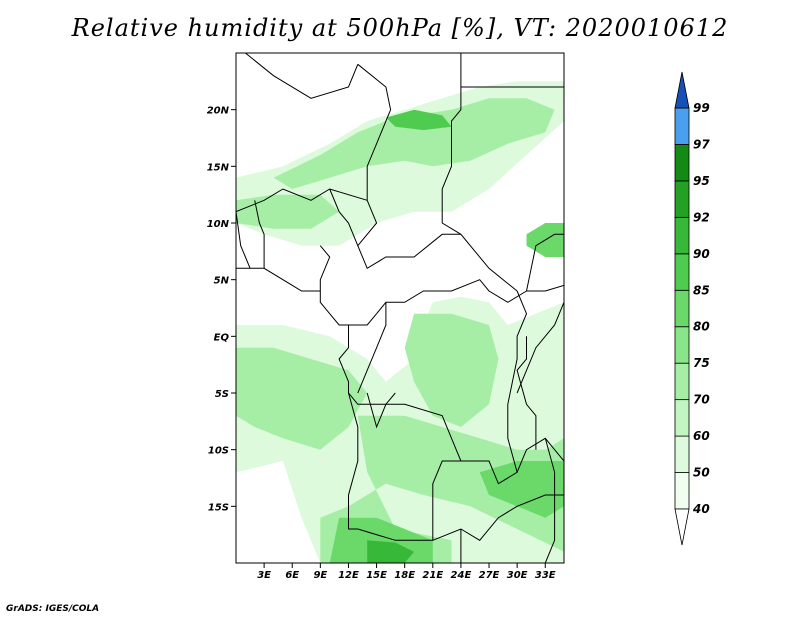  I want to click on x-tick-label: 3E, so click(264, 575).